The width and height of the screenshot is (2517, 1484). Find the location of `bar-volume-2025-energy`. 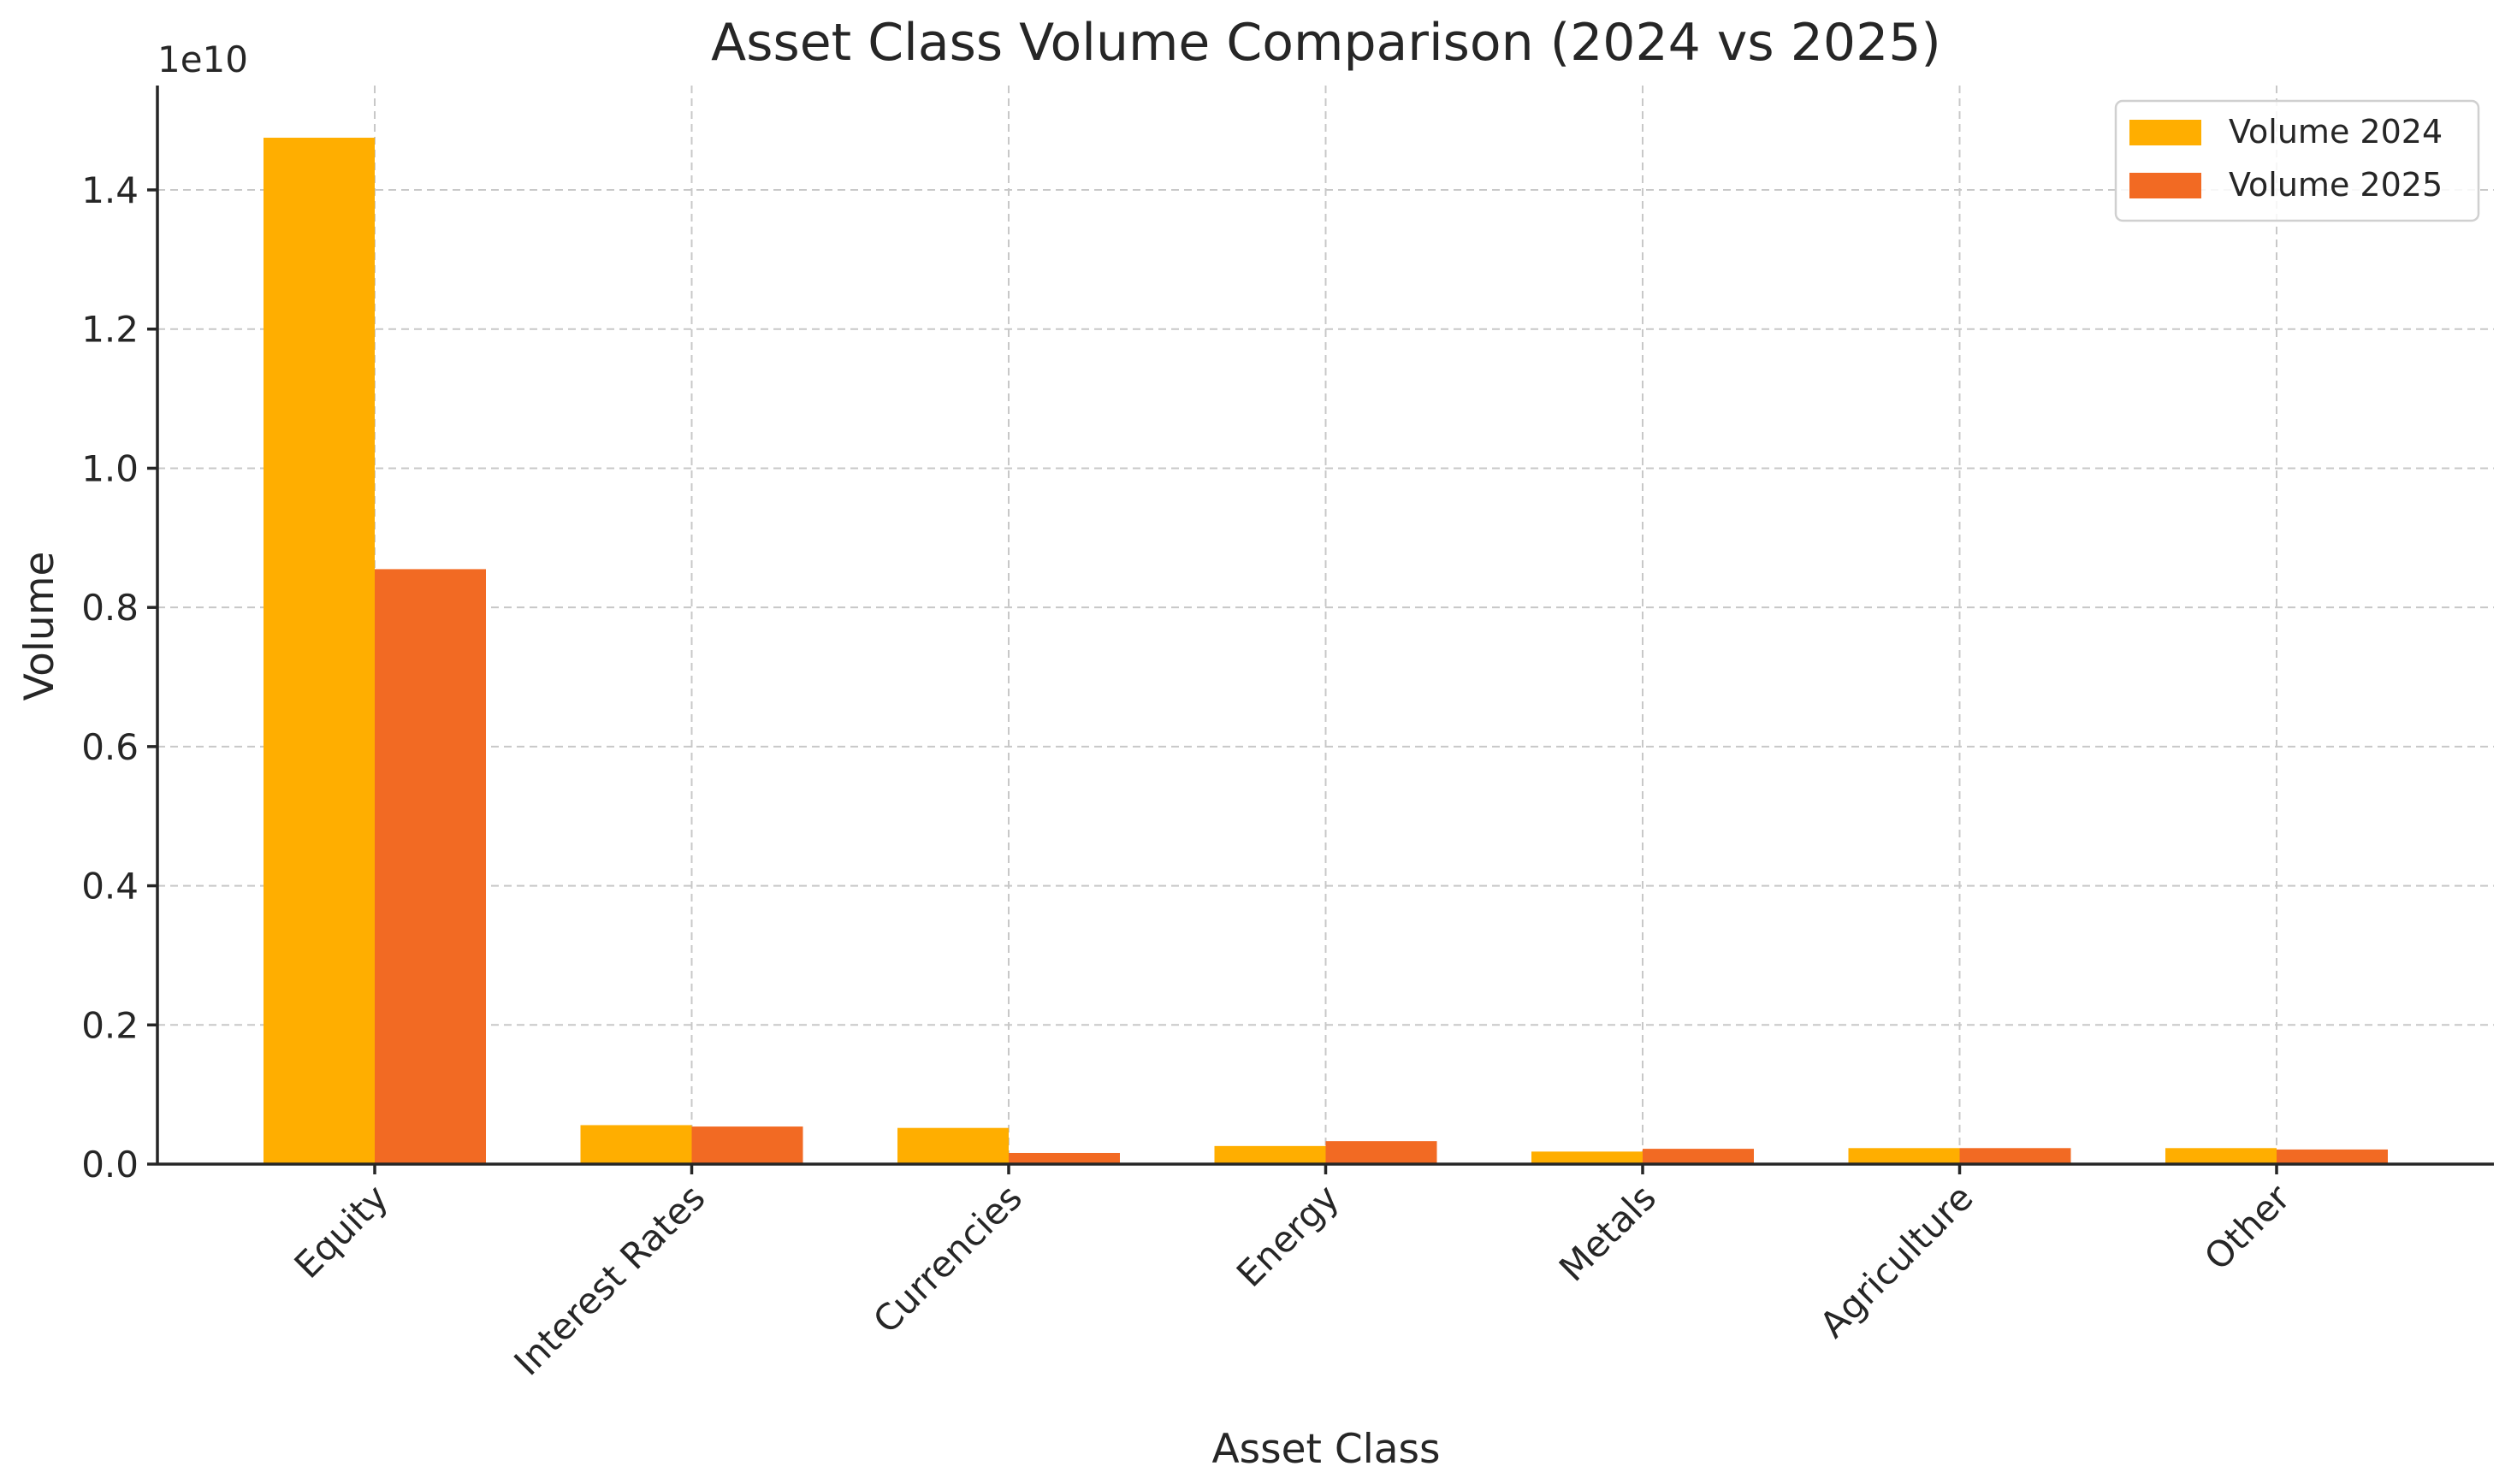

bar-volume-2025-energy is located at coordinates (1381, 1152).